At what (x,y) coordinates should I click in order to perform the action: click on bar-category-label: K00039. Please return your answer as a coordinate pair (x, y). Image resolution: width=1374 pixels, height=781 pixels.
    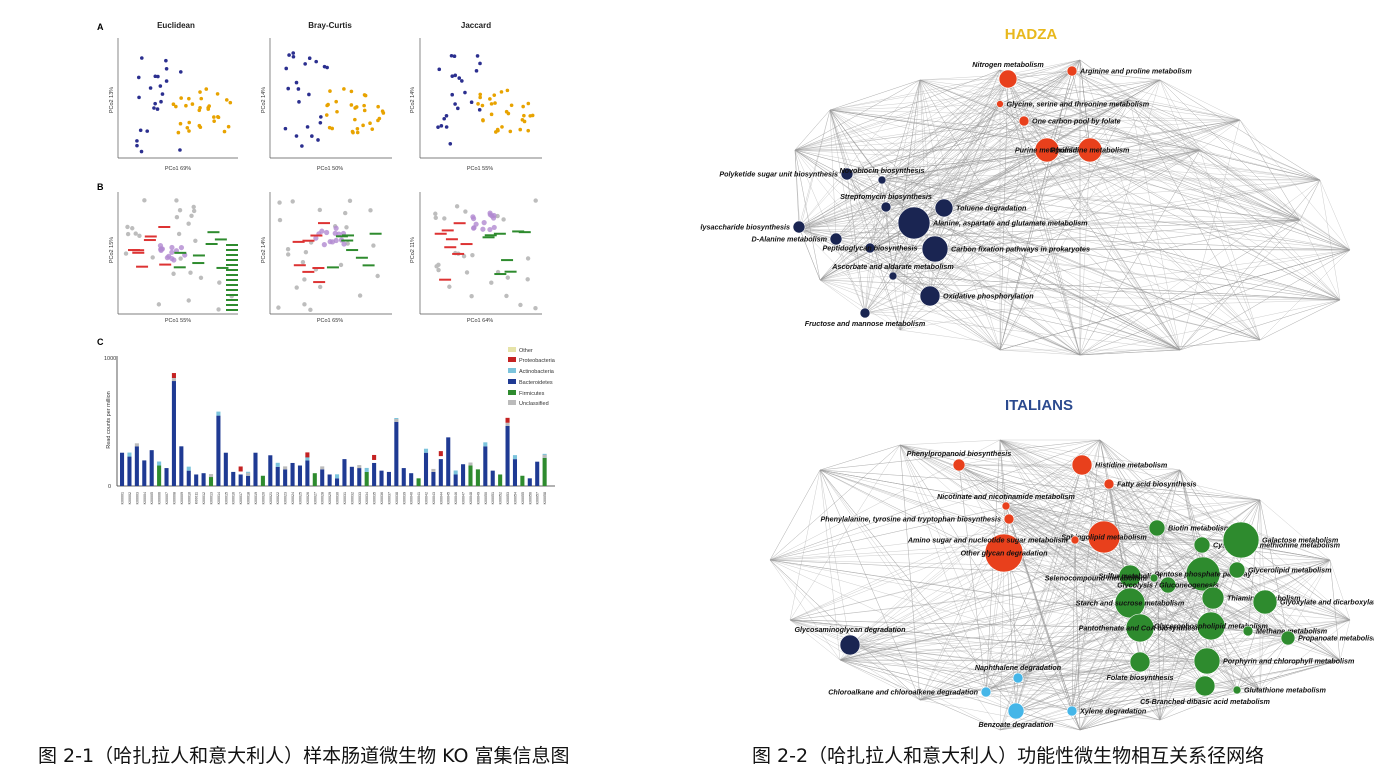
    Looking at the image, I should click on (404, 498).